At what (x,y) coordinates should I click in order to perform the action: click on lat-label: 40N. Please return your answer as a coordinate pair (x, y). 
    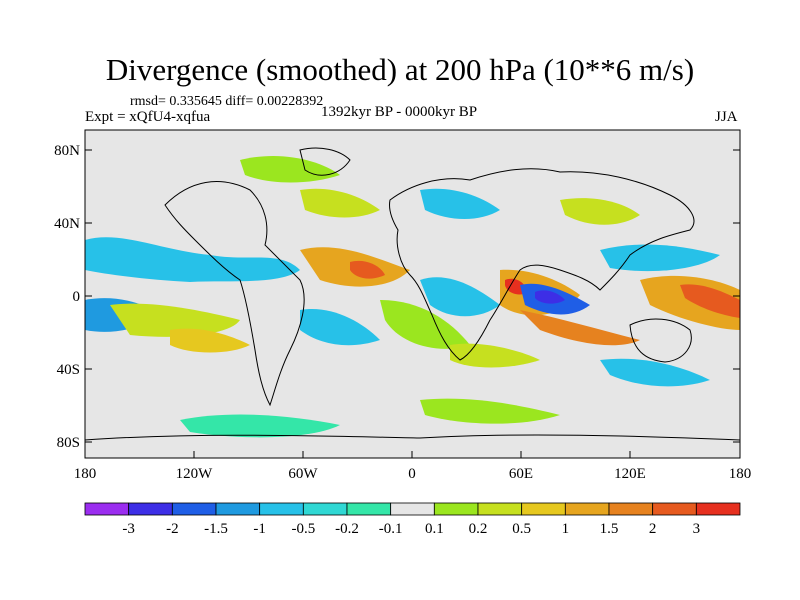
    Looking at the image, I should click on (67, 224).